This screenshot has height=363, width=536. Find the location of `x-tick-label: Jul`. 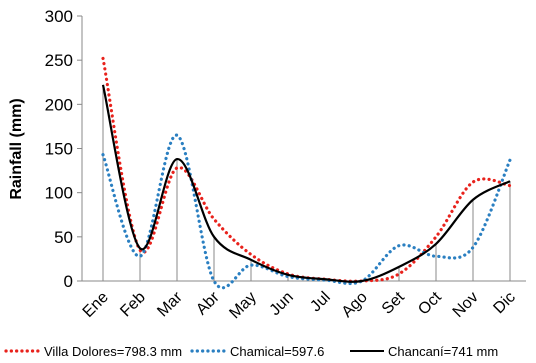

x-tick-label: Jul is located at coordinates (320, 302).